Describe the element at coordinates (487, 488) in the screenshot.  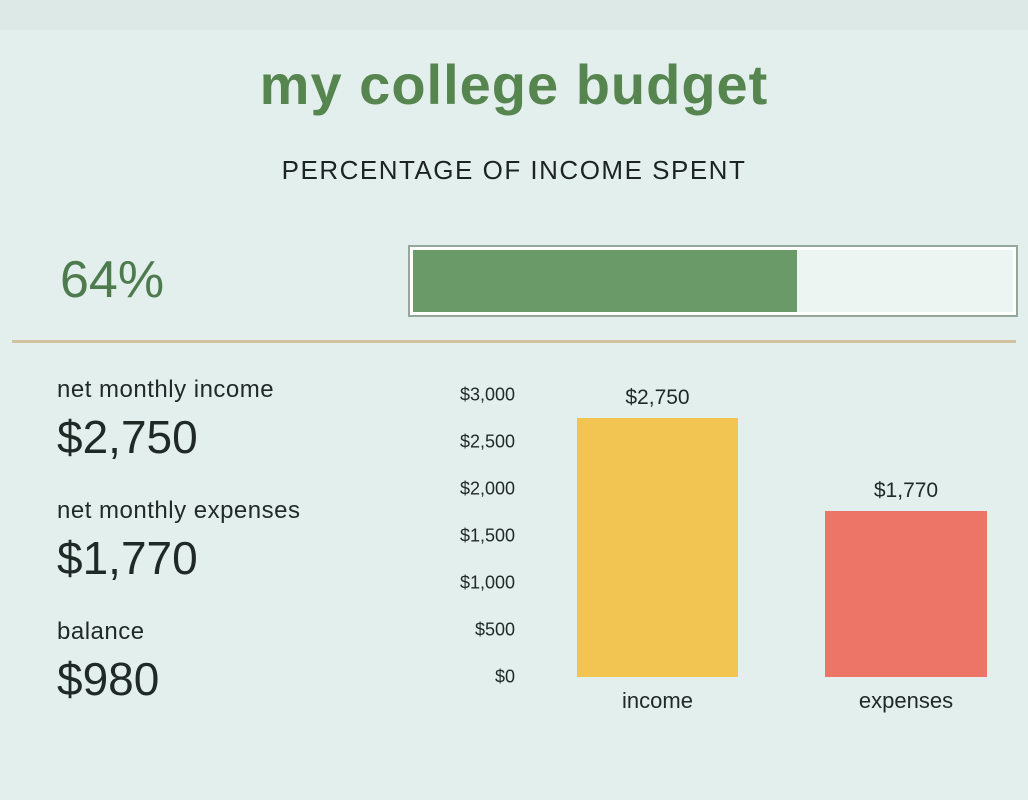
I see `y-axis-tick-label: $2,000` at that location.